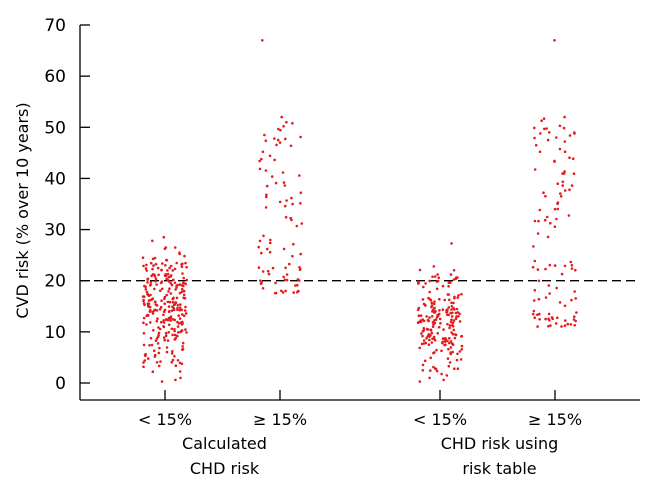  Describe the element at coordinates (360, 409) in the screenshot. I see `x-axis: < 15% ≥ 15% < 15% ≥ 15%` at that location.